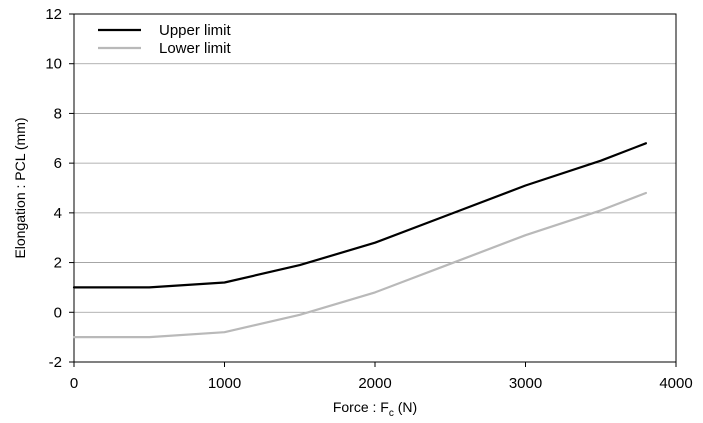 Image resolution: width=703 pixels, height=423 pixels. I want to click on y-tick-label: 6, so click(58, 163).